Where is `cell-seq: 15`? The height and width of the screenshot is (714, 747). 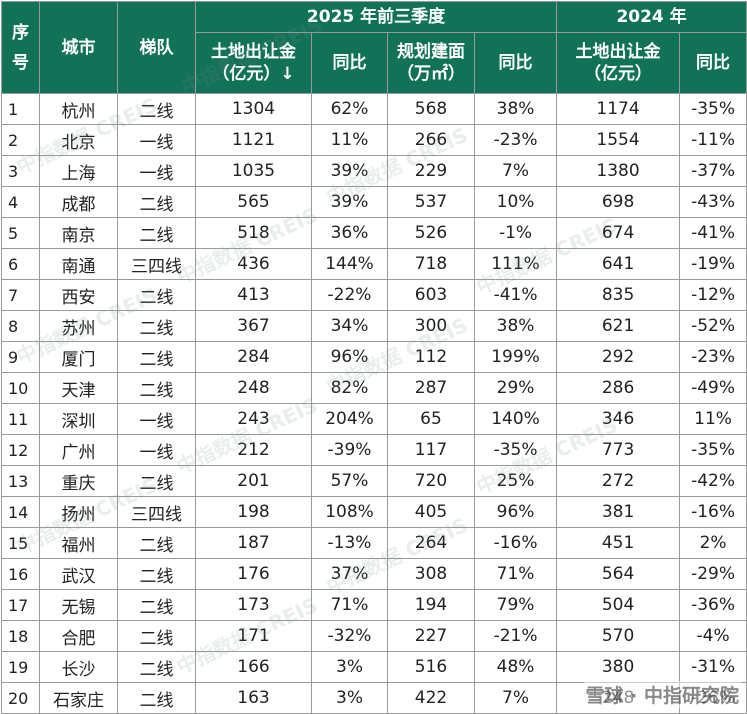
cell-seq: 15 is located at coordinates (20, 543).